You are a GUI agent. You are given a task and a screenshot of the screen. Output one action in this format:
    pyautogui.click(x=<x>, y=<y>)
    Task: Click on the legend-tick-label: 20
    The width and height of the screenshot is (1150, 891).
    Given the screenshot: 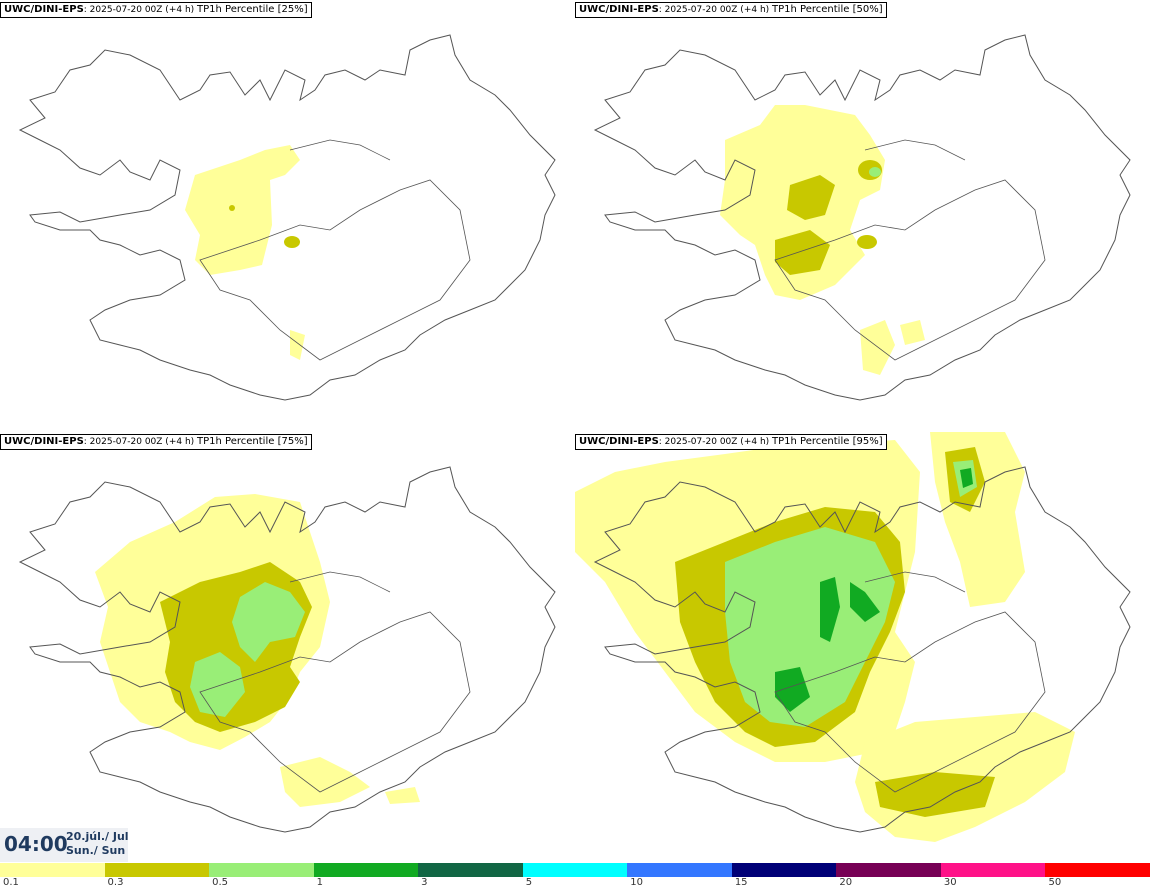 What is the action you would take?
    pyautogui.click(x=846, y=882)
    